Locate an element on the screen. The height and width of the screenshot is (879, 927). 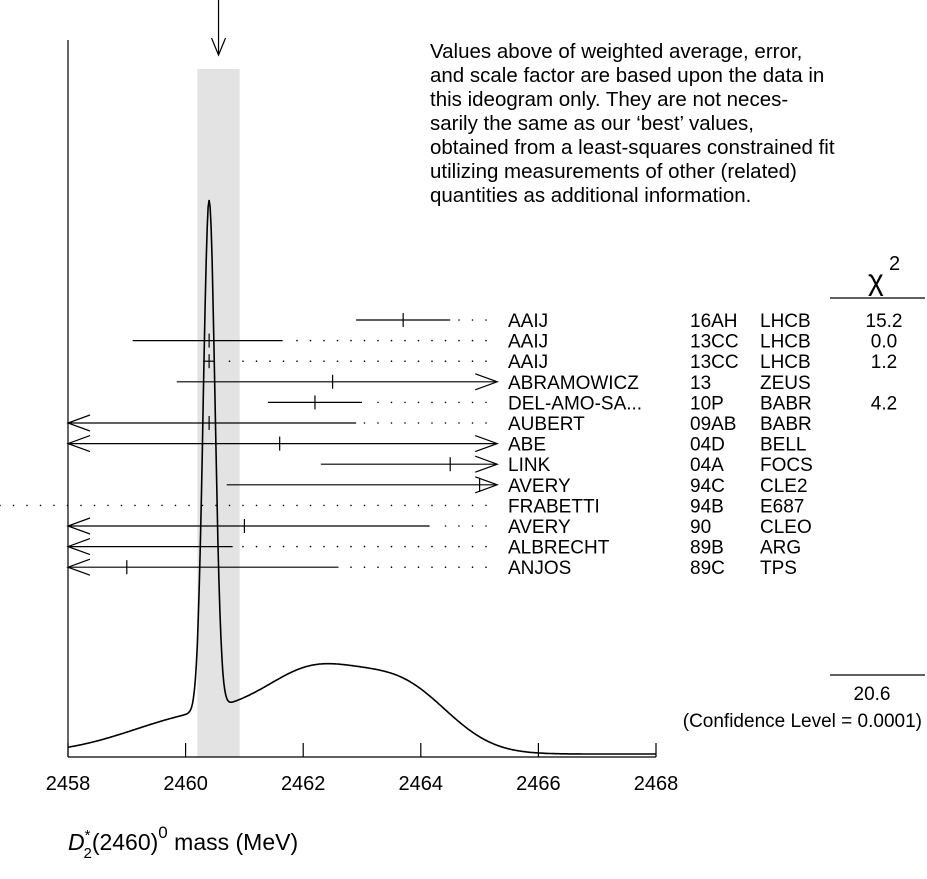
measurement-row: AAIJ 13CC LHCB 0.0 is located at coordinates (514, 342).